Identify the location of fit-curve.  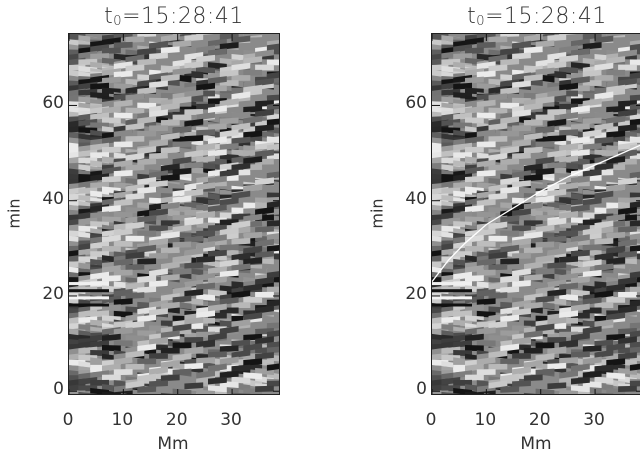
(536, 213).